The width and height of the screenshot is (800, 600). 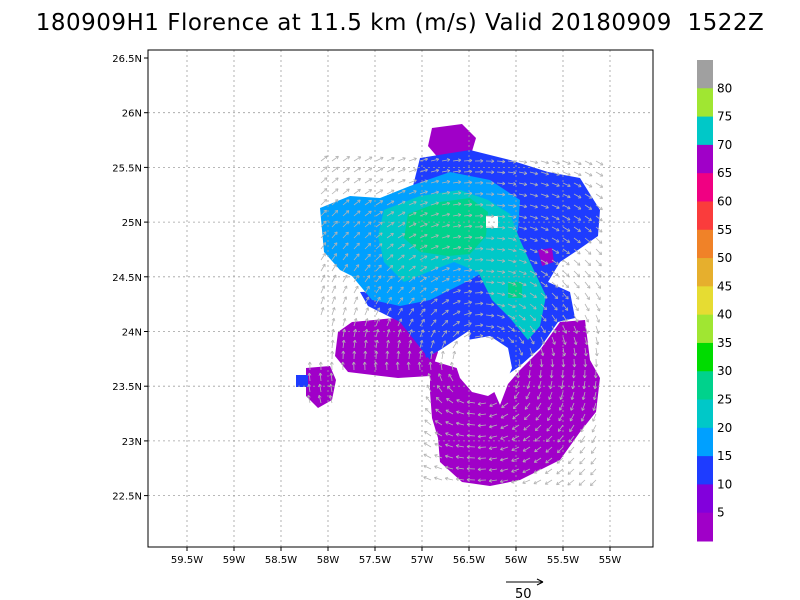 What do you see at coordinates (127, 278) in the screenshot?
I see `lat-tick-label: 24.5N` at bounding box center [127, 278].